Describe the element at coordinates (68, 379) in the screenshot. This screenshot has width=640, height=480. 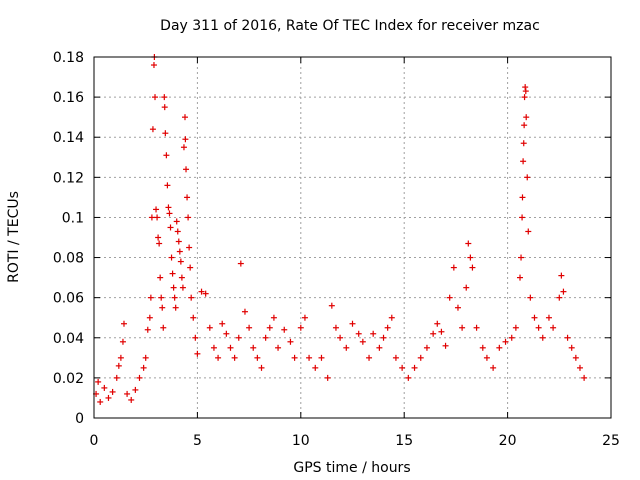
I see `y-tick-label: 0.02` at that location.